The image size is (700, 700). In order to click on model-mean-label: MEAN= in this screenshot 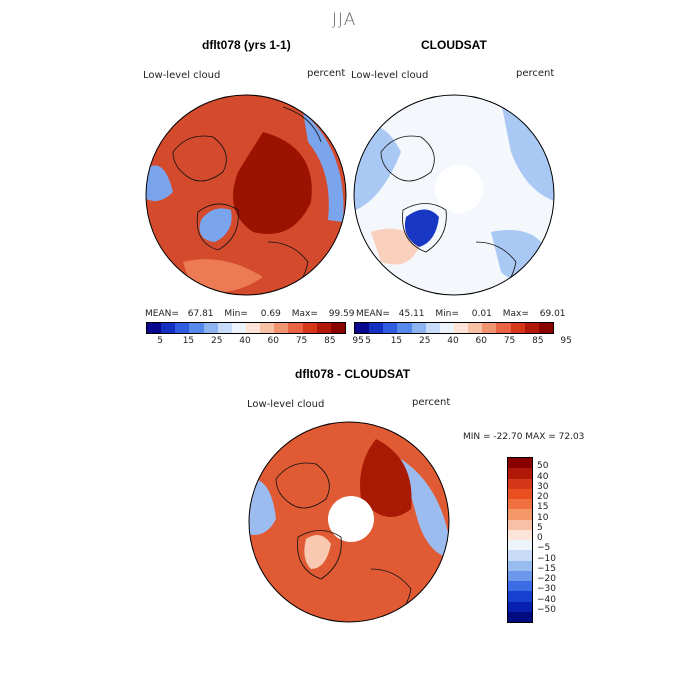, I will do `click(162, 314)`.